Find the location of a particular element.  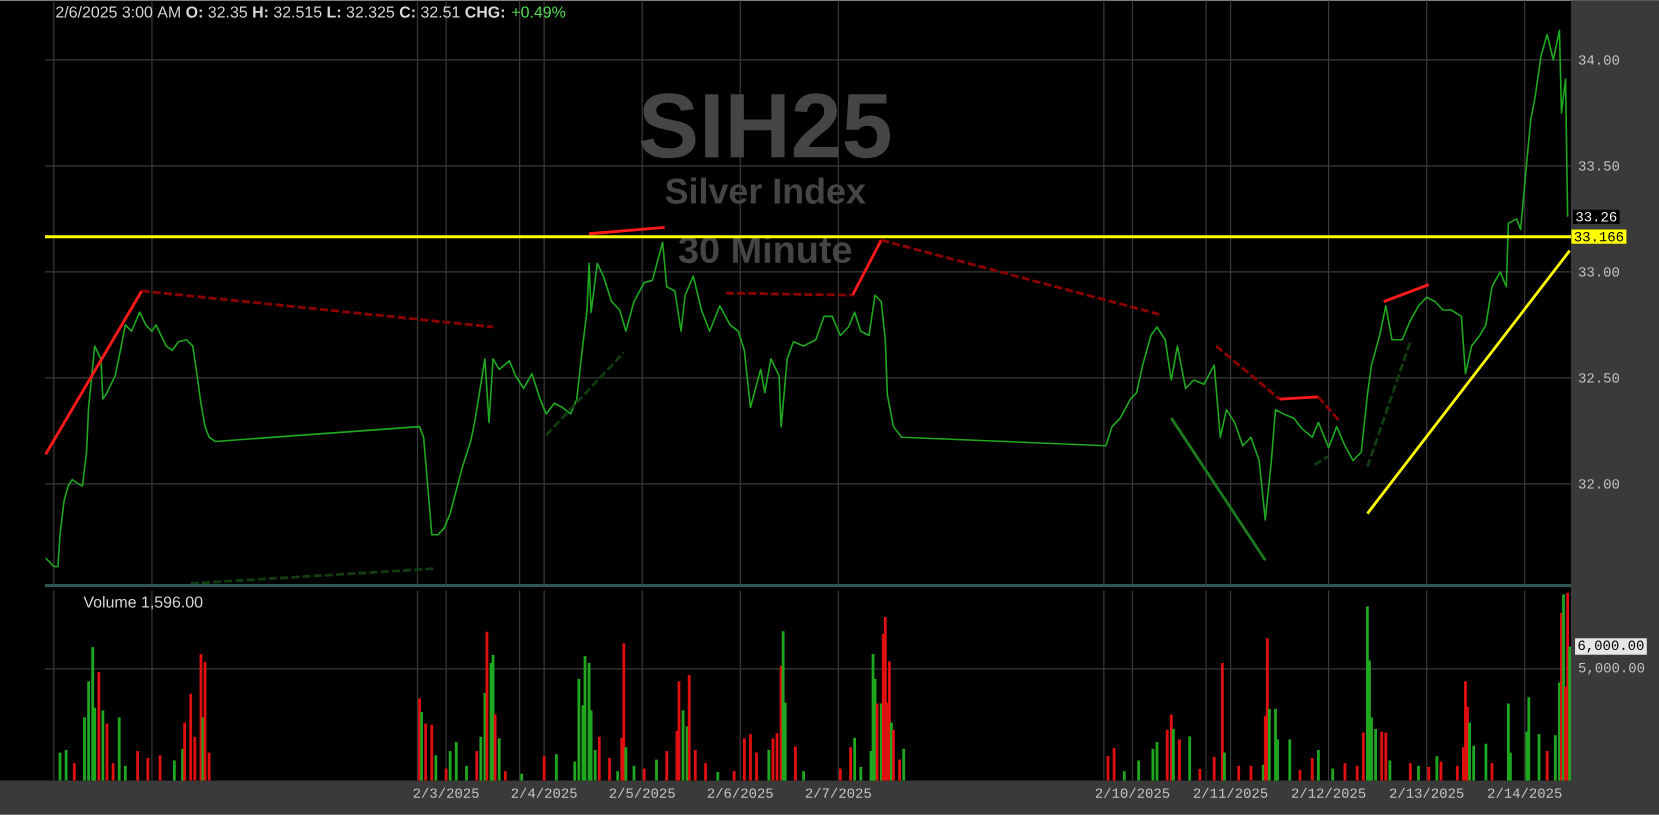

x-tick-label: 2/10/2025 is located at coordinates (1132, 793).